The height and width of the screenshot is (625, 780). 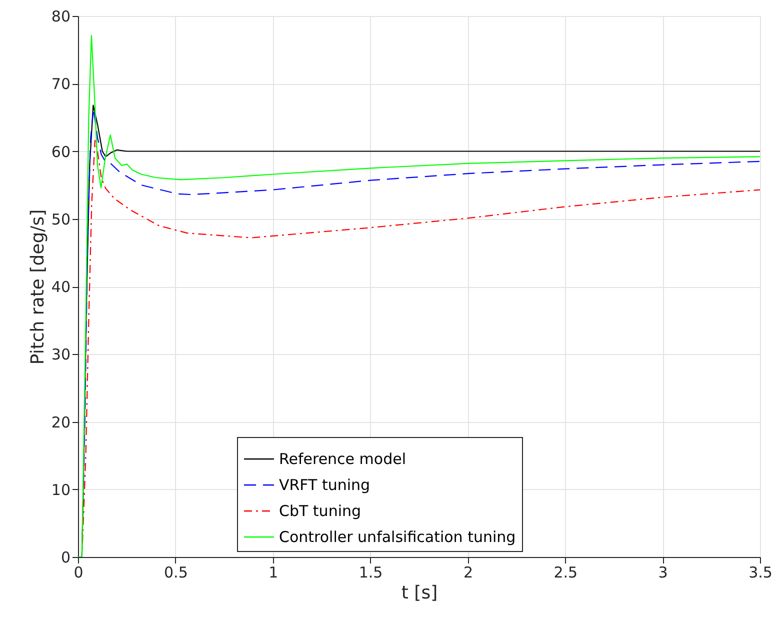 What do you see at coordinates (342, 459) in the screenshot?
I see `legend-label: Reference model` at bounding box center [342, 459].